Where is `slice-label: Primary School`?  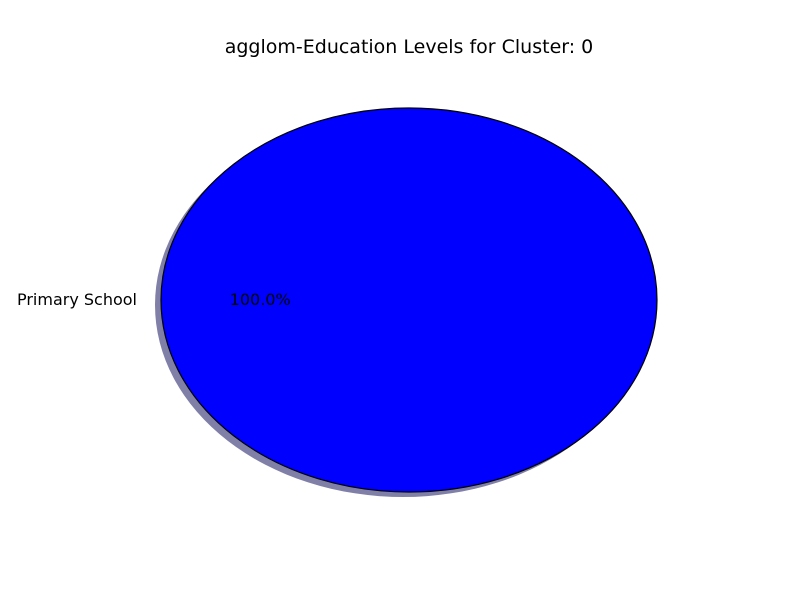
slice-label: Primary School is located at coordinates (77, 299).